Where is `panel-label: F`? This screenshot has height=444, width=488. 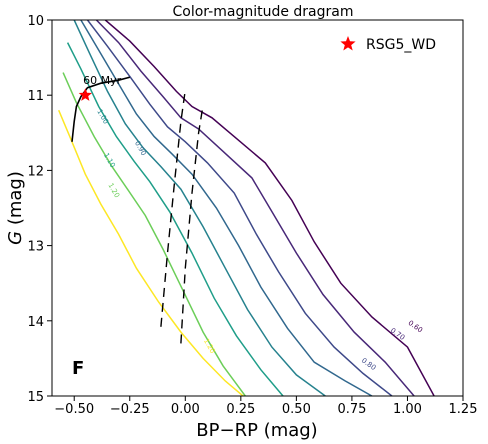
panel-label: F is located at coordinates (78, 368).